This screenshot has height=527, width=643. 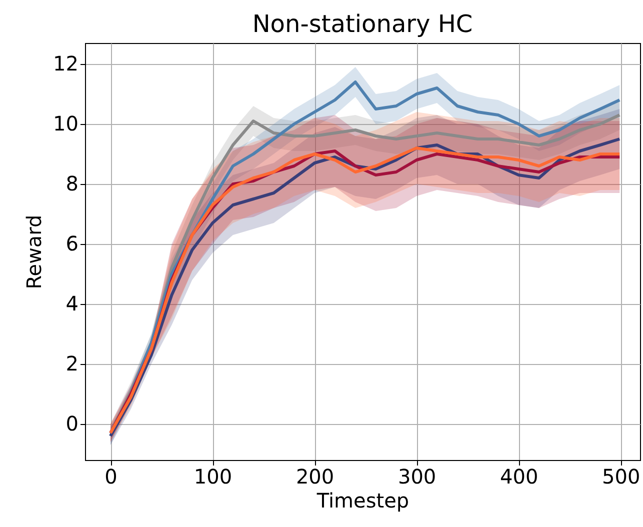 What do you see at coordinates (65, 64) in the screenshot?
I see `y-tick-label: 12` at bounding box center [65, 64].